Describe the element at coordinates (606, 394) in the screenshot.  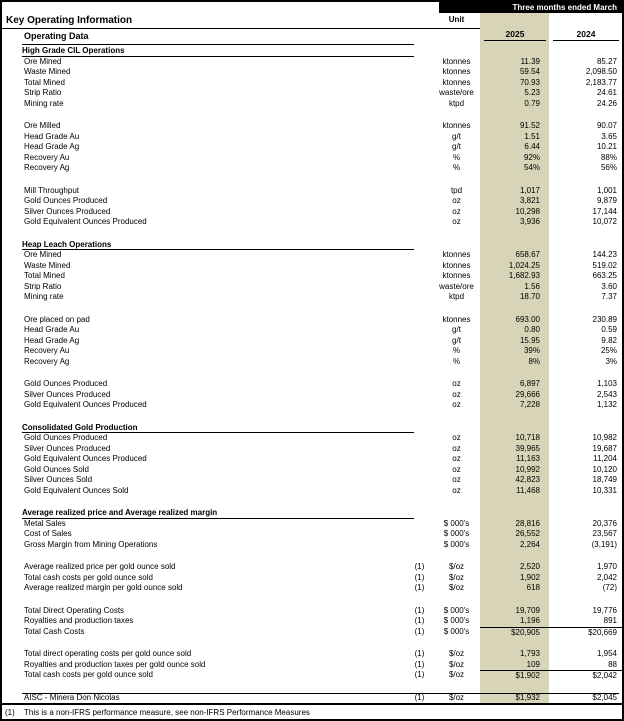
I see `row-value-2024: 2,543` at that location.